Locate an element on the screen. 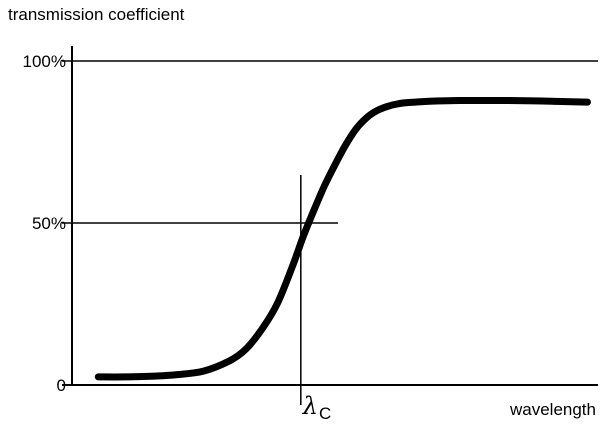 This screenshot has width=600, height=431. y-tick-labels: 100% 50% 0 is located at coordinates (44, 223).